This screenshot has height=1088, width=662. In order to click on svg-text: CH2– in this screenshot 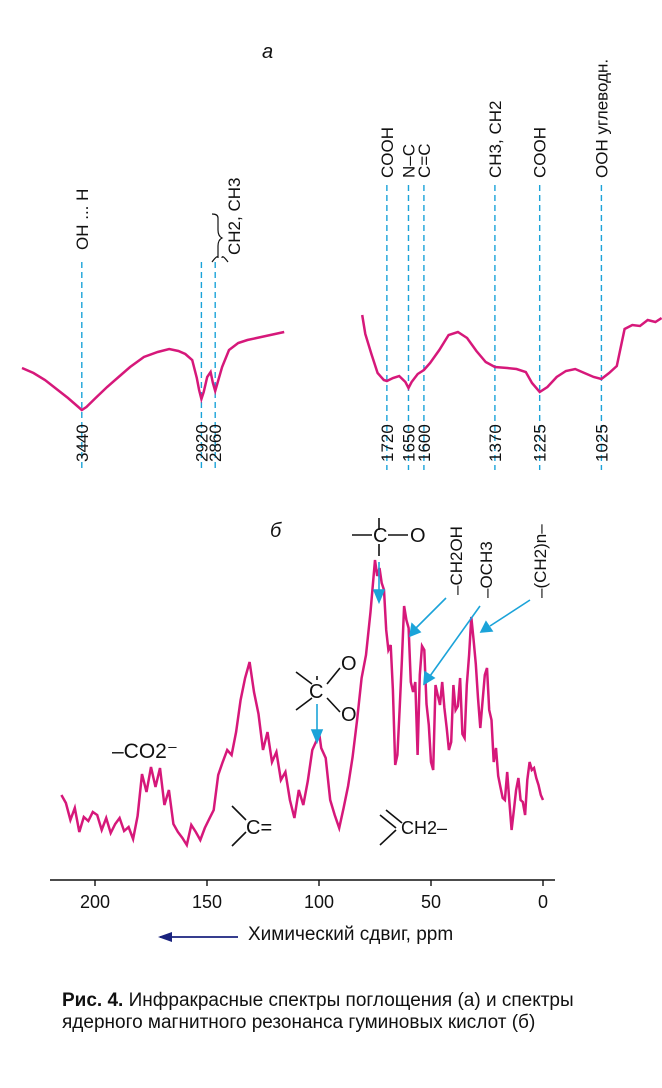, I will do `click(424, 828)`.